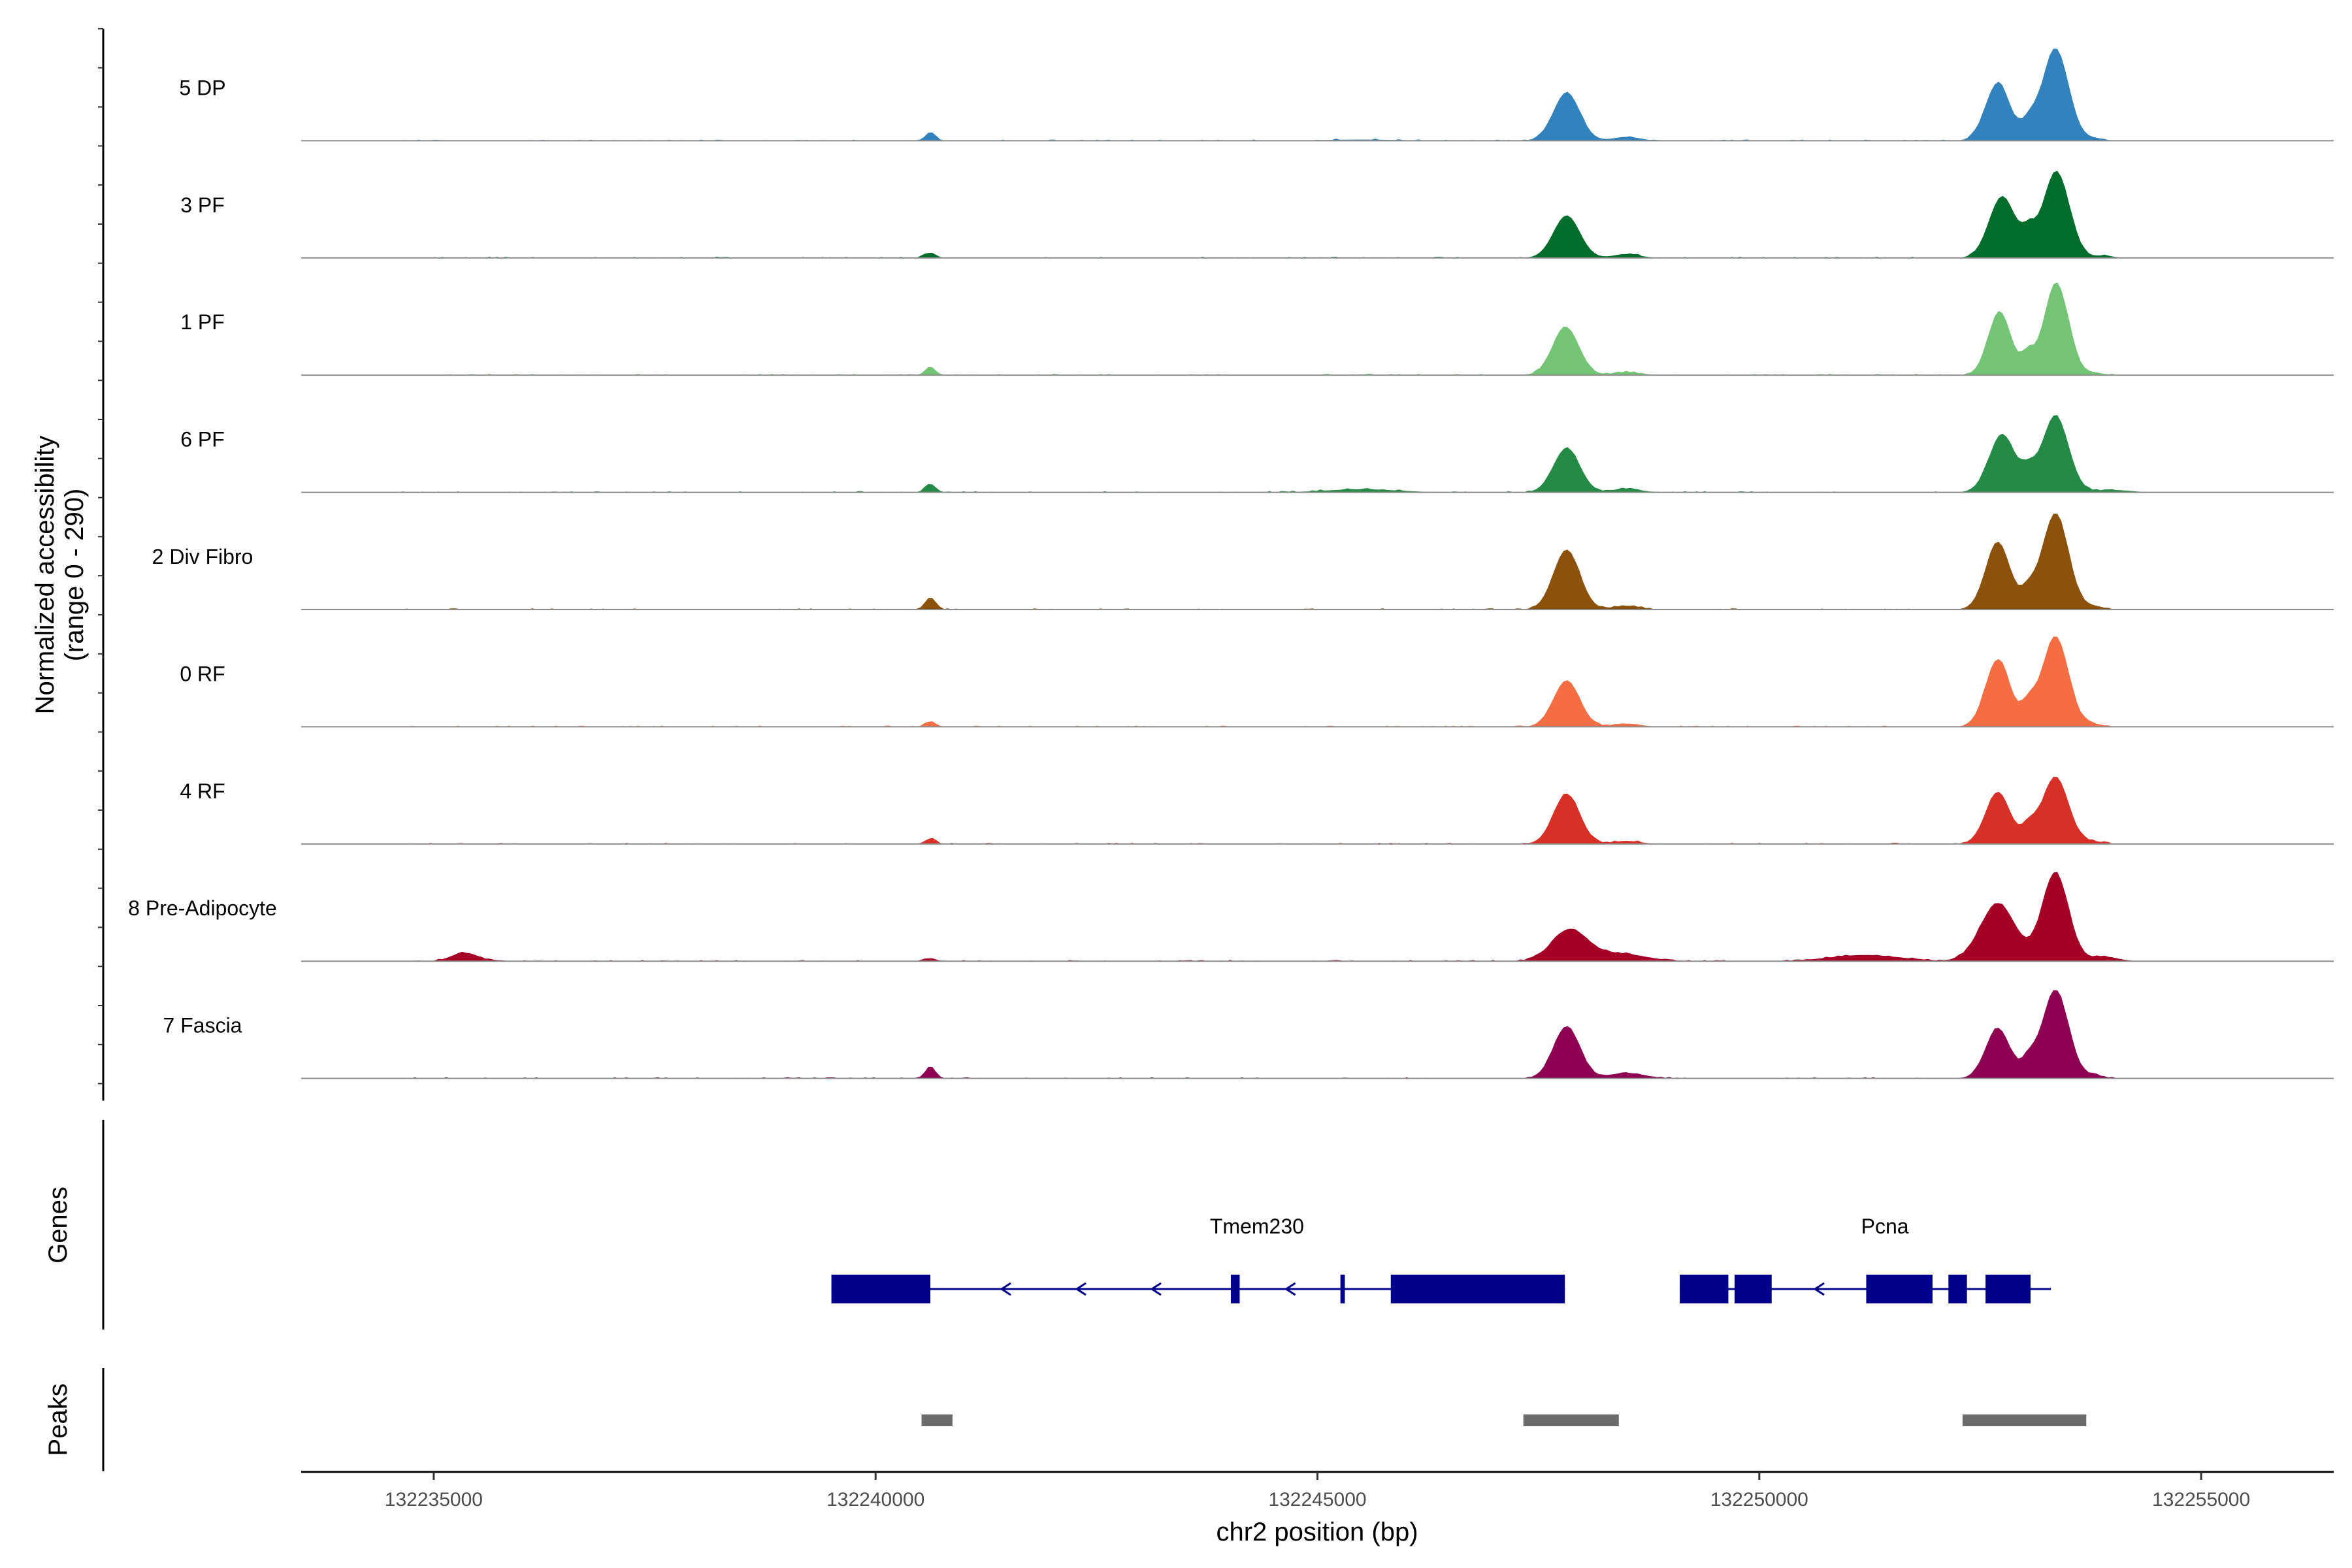 The image size is (2352, 1568). I want to click on track-label: 1 PF, so click(202, 322).